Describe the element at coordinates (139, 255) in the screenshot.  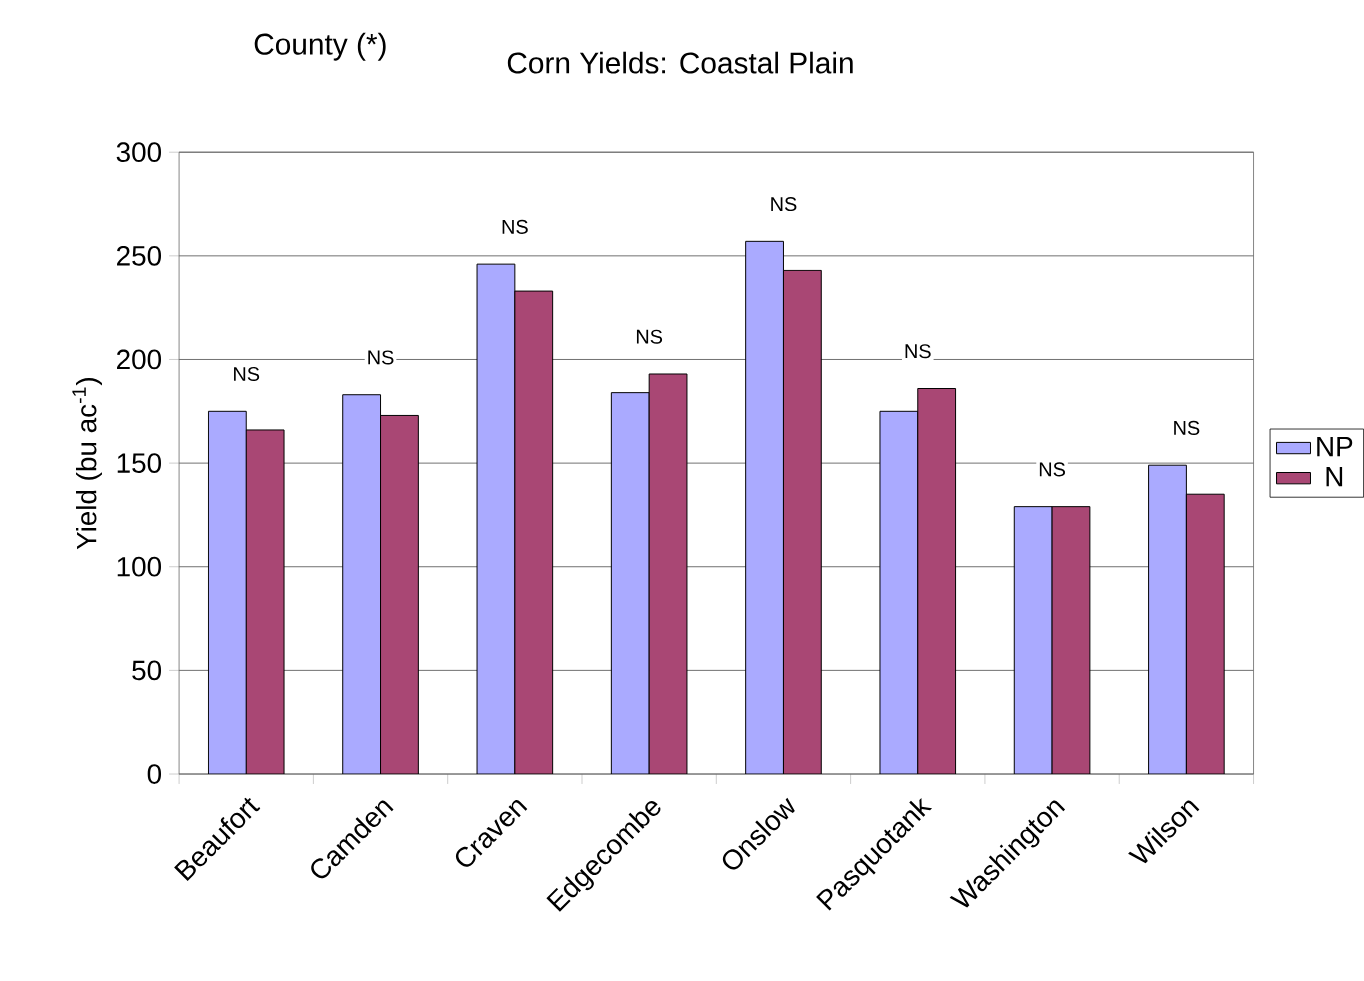
I see `y-tick-label: 250` at that location.